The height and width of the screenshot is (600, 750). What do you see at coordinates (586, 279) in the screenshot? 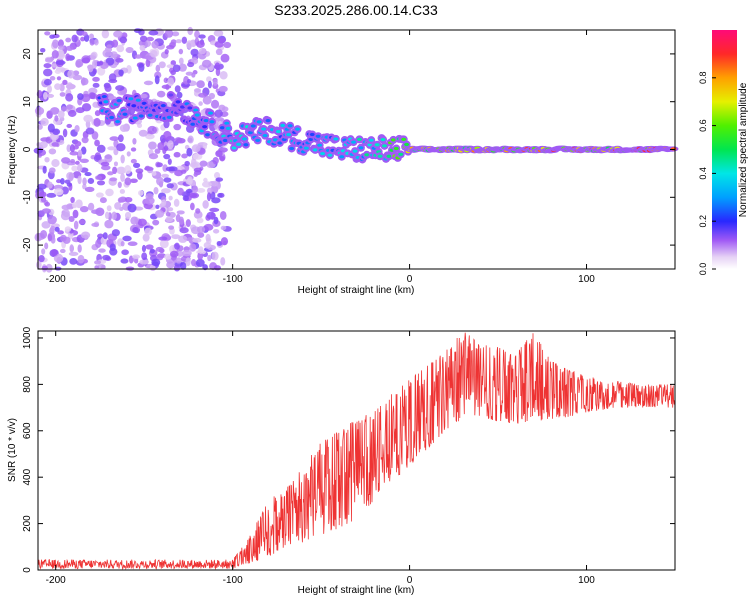
I see `spectrogram-xtick-label: 100` at bounding box center [586, 279].